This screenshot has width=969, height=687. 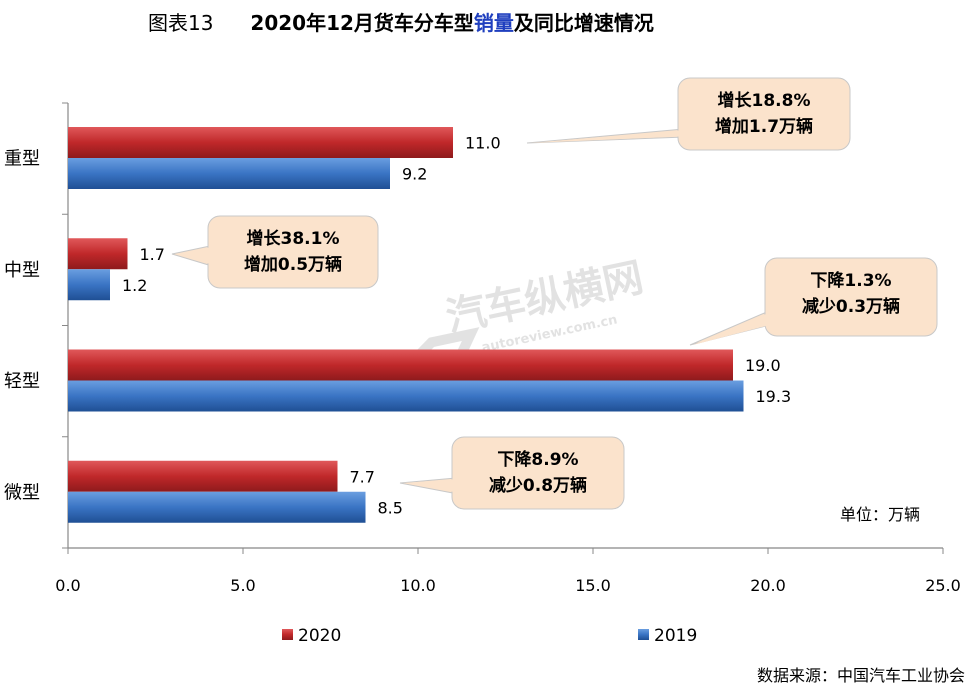 I want to click on value-label-2020: 1.7, so click(x=152, y=254).